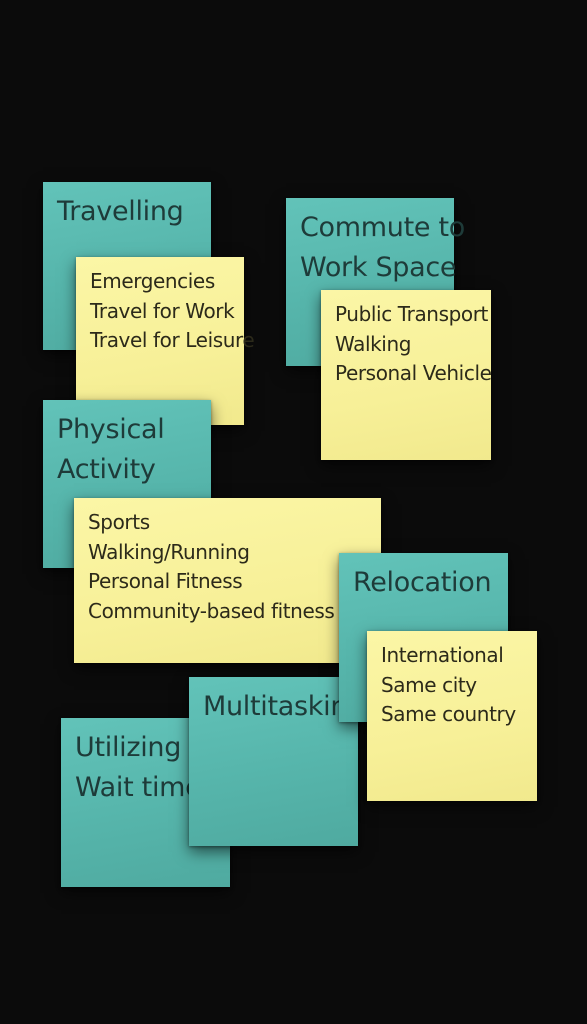 The height and width of the screenshot is (1024, 587). What do you see at coordinates (120, 211) in the screenshot?
I see `note-title: Travelling` at bounding box center [120, 211].